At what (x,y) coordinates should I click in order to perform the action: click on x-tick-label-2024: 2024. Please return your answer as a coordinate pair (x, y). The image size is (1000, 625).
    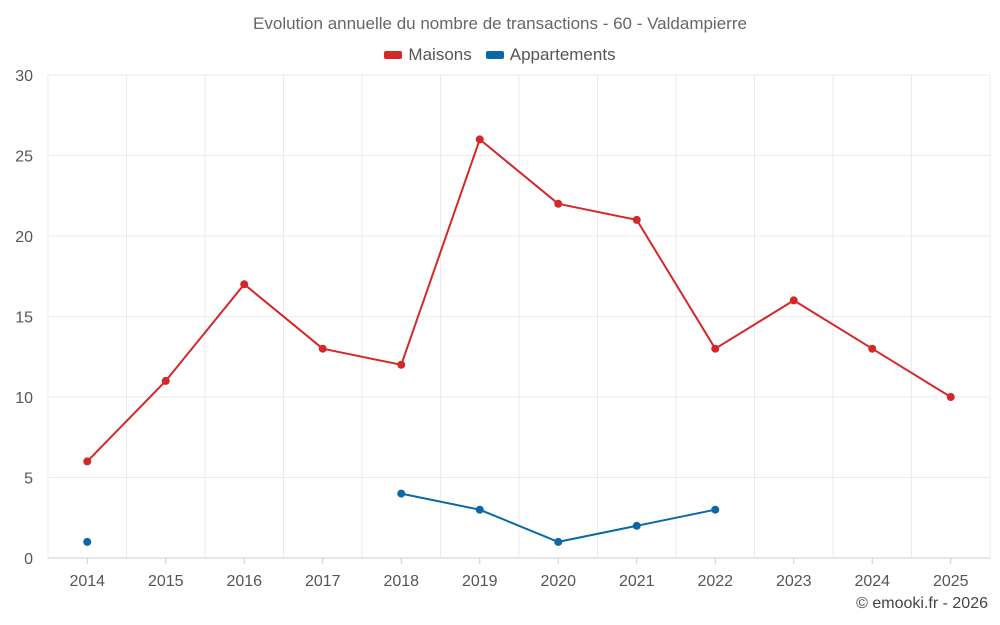
    Looking at the image, I should click on (872, 581).